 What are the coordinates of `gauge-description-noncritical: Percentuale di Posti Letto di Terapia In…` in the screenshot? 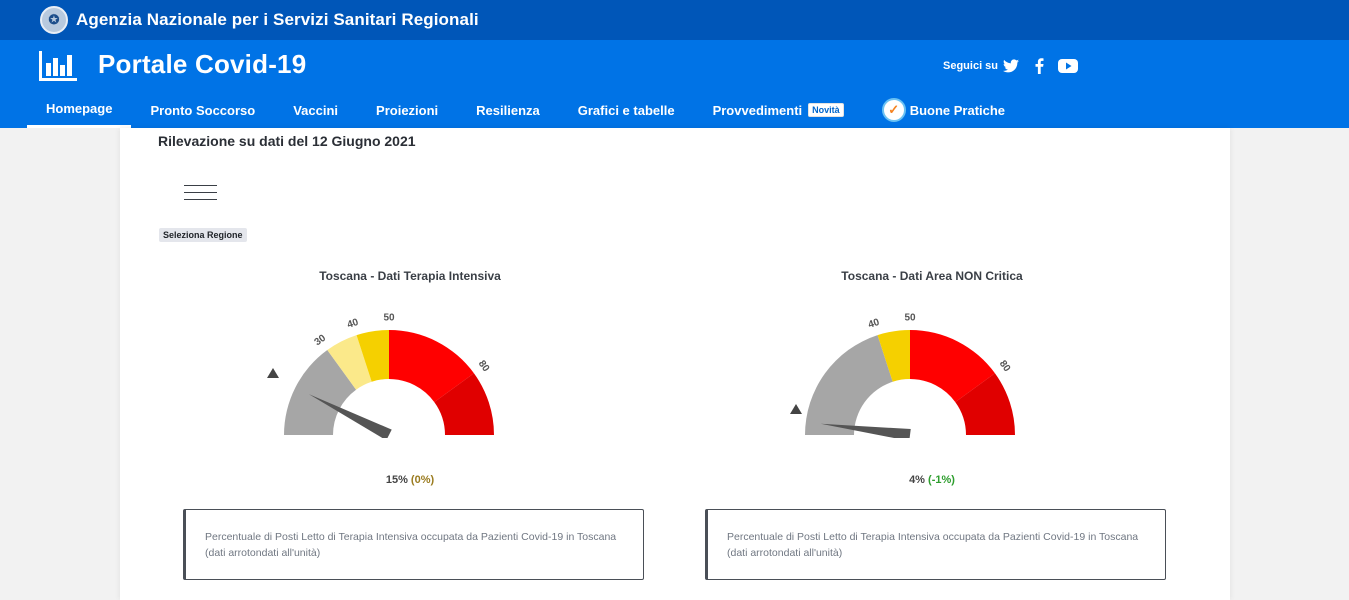 It's located at (935, 544).